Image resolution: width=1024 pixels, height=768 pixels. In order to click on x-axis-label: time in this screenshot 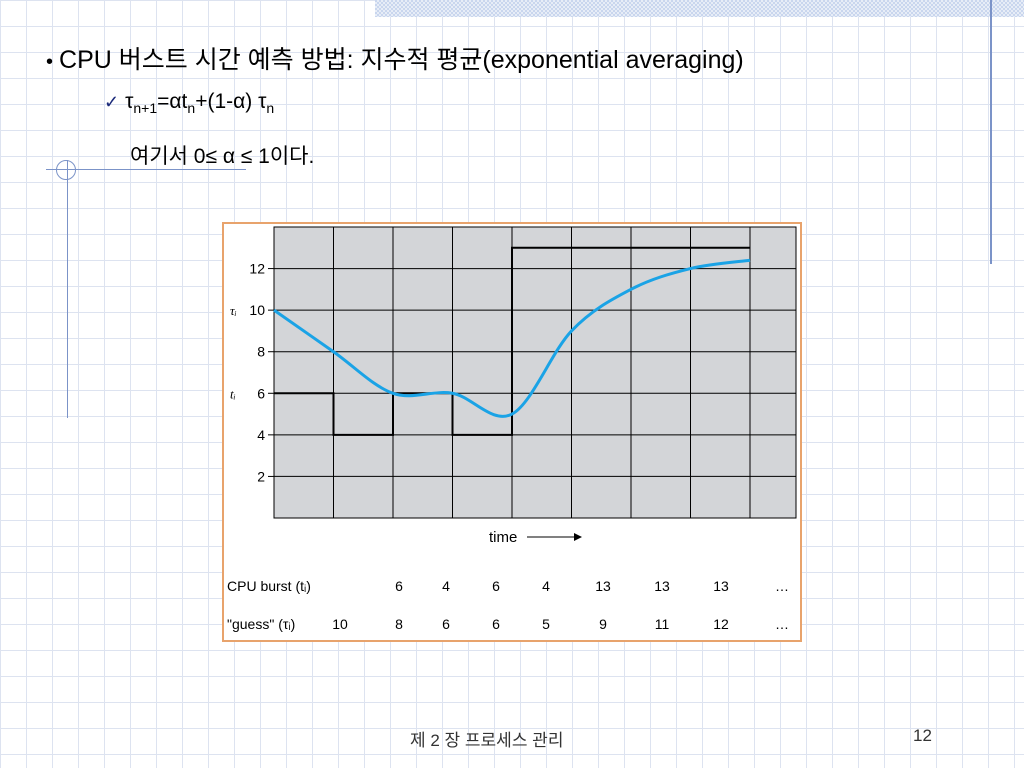, I will do `click(503, 537)`.